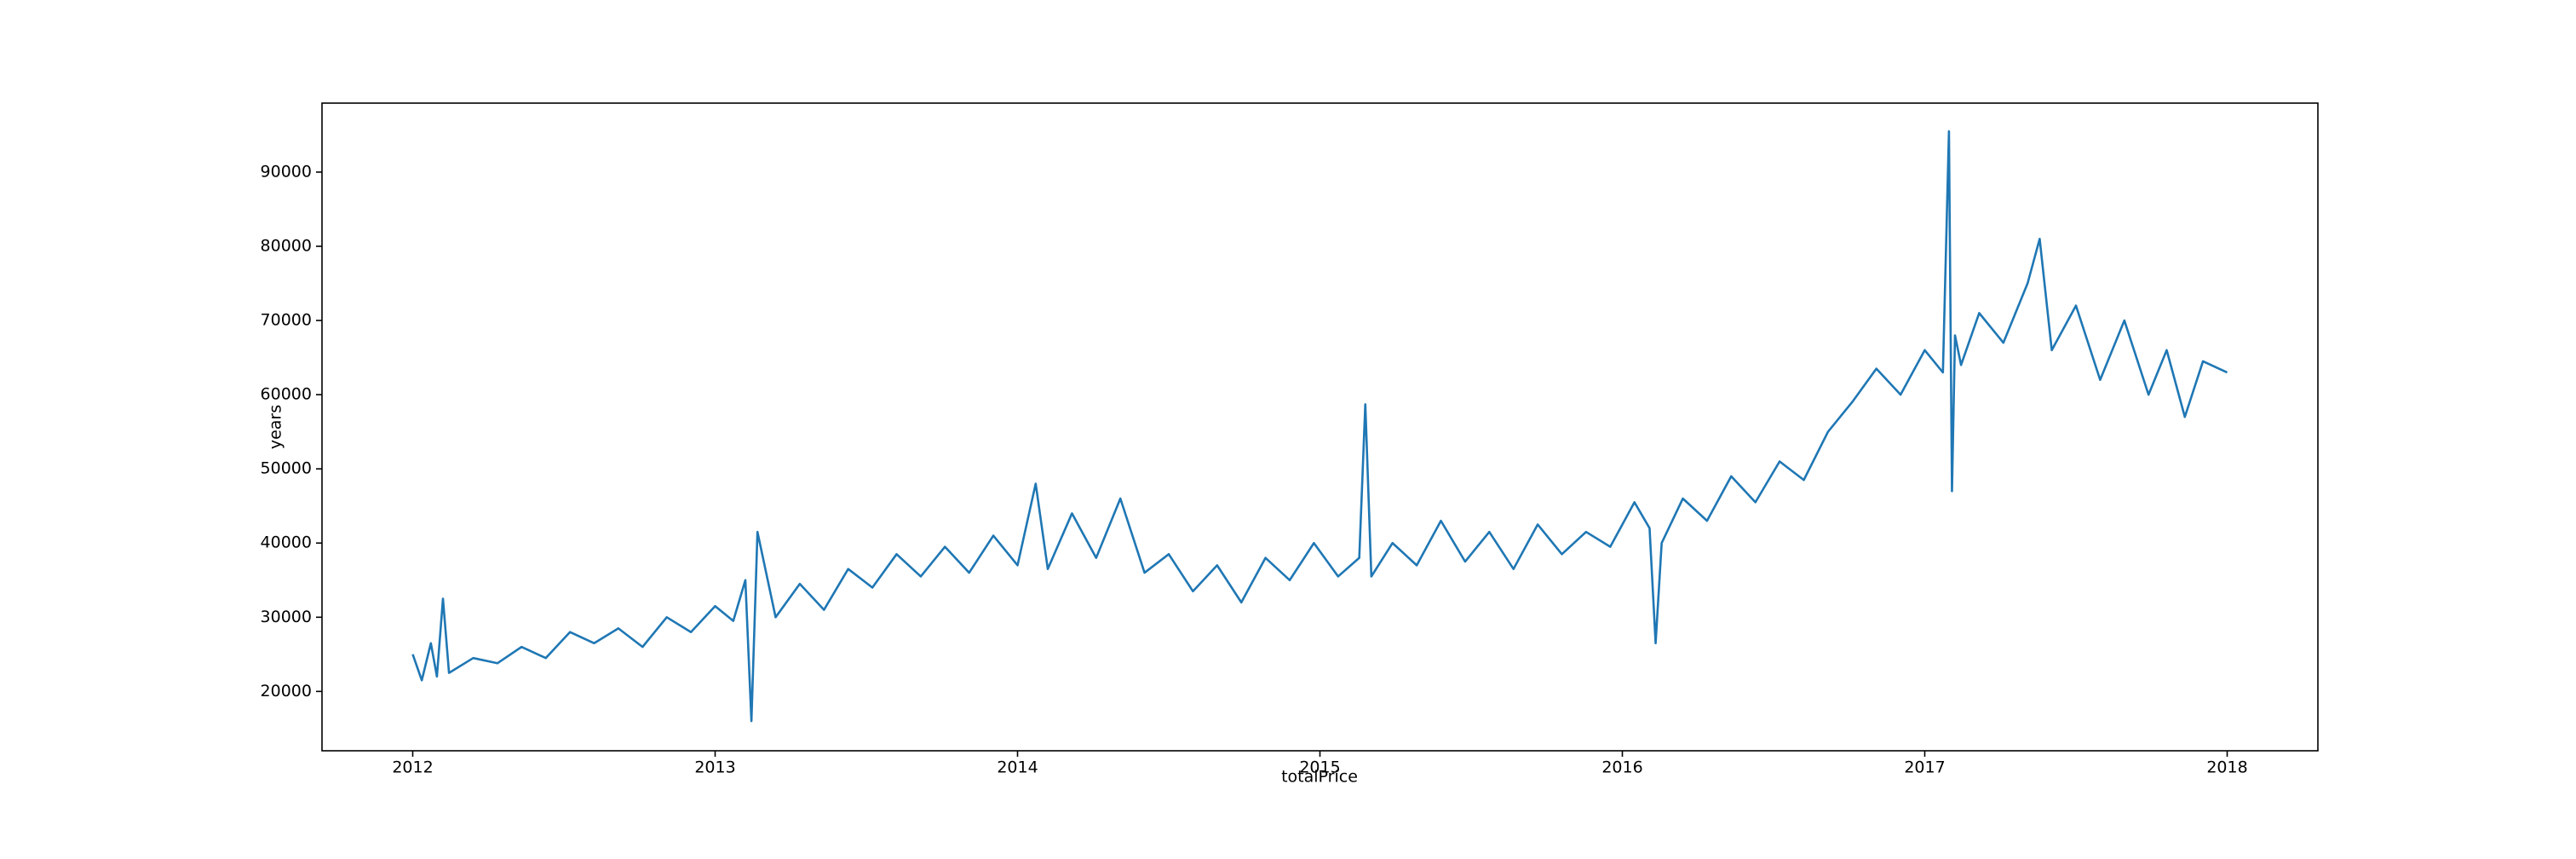 This screenshot has height=859, width=2576. Describe the element at coordinates (286, 691) in the screenshot. I see `y-tick-label: 20000` at that location.